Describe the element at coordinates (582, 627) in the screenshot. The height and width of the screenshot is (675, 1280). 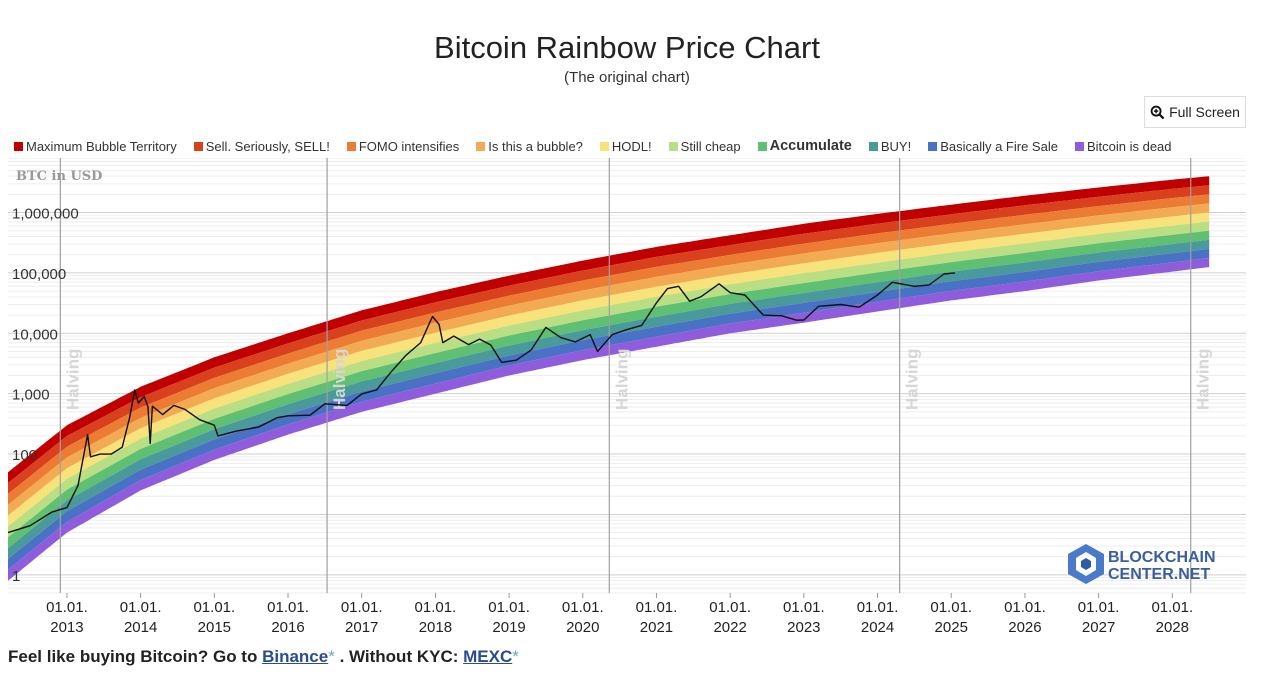
I see `x-tick-year: 2020` at that location.